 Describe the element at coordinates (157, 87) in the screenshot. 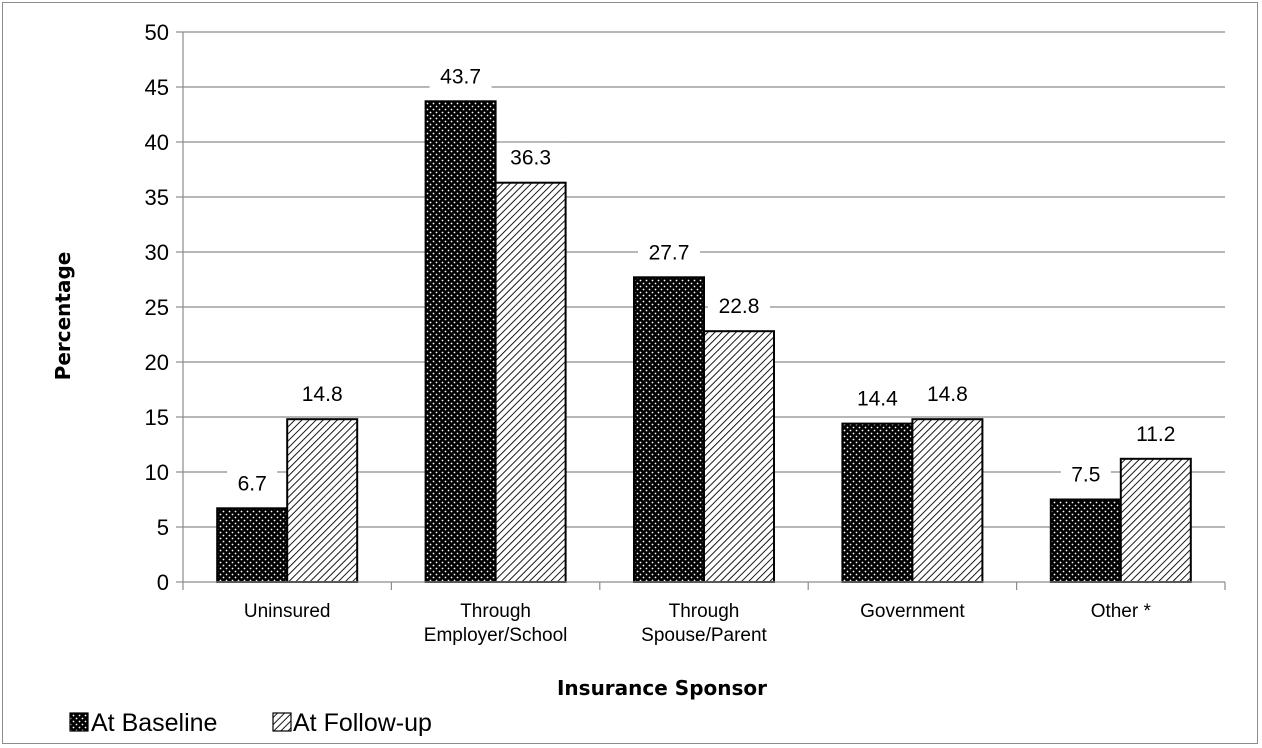

I see `y-tick-label-45: 45` at that location.